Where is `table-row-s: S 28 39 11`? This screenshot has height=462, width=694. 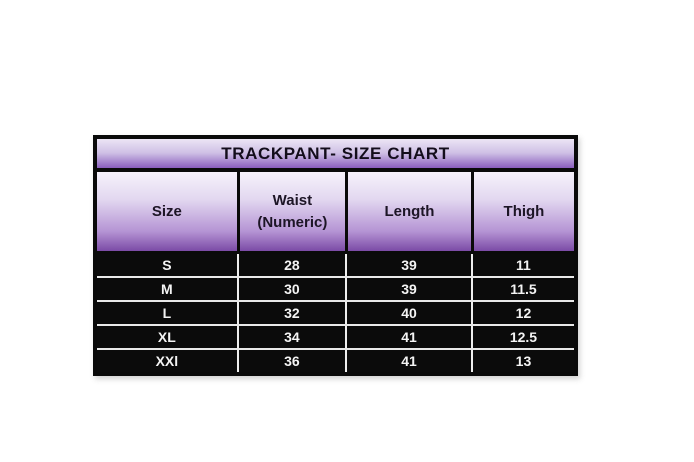
table-row-s: S 28 39 11 is located at coordinates (335, 265).